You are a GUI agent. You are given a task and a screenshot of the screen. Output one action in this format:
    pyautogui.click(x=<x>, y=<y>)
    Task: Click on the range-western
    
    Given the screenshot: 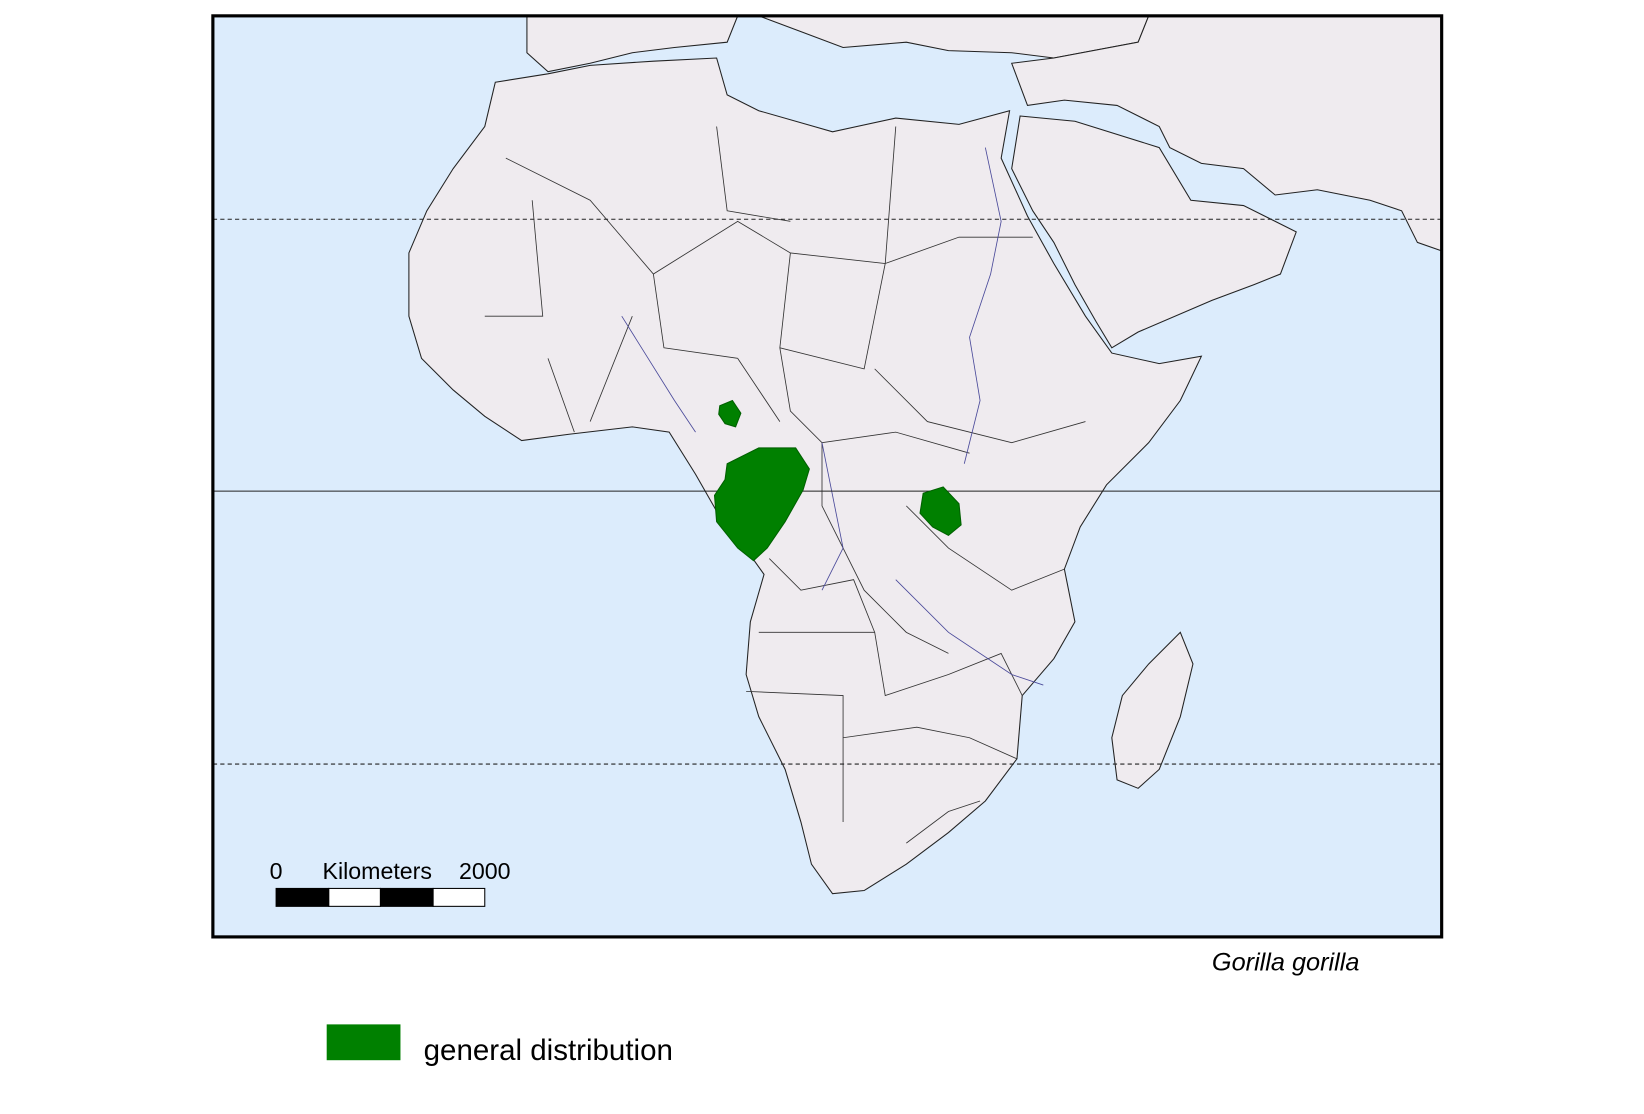 What is the action you would take?
    pyautogui.click(x=761, y=504)
    